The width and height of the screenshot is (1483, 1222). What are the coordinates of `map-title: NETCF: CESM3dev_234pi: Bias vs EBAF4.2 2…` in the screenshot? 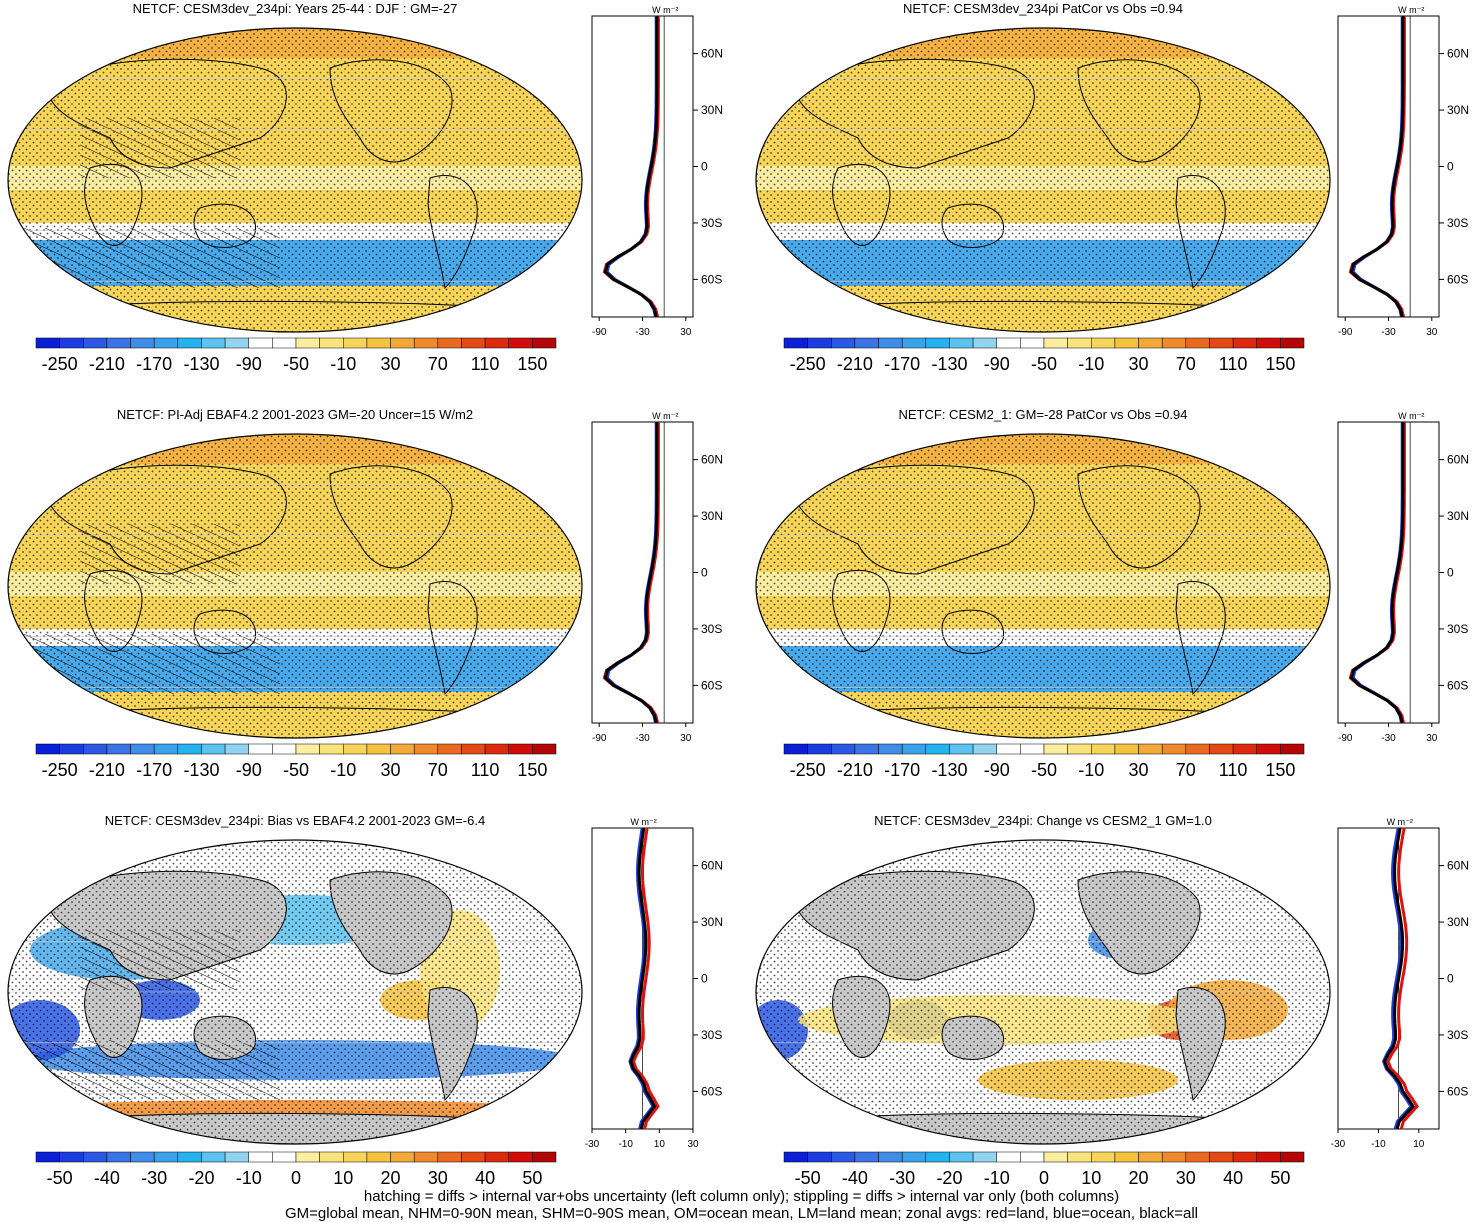 It's located at (295, 820).